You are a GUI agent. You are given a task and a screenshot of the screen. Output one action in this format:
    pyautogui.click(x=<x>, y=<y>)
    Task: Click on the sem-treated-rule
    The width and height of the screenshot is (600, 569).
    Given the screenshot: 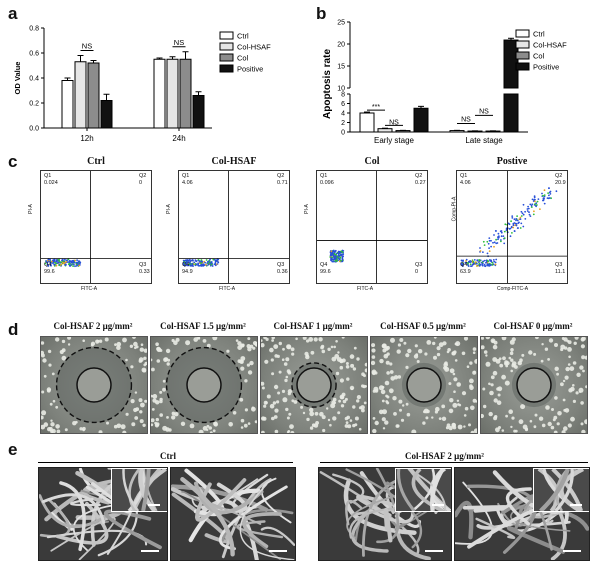 What is the action you would take?
    pyautogui.click(x=454, y=462)
    